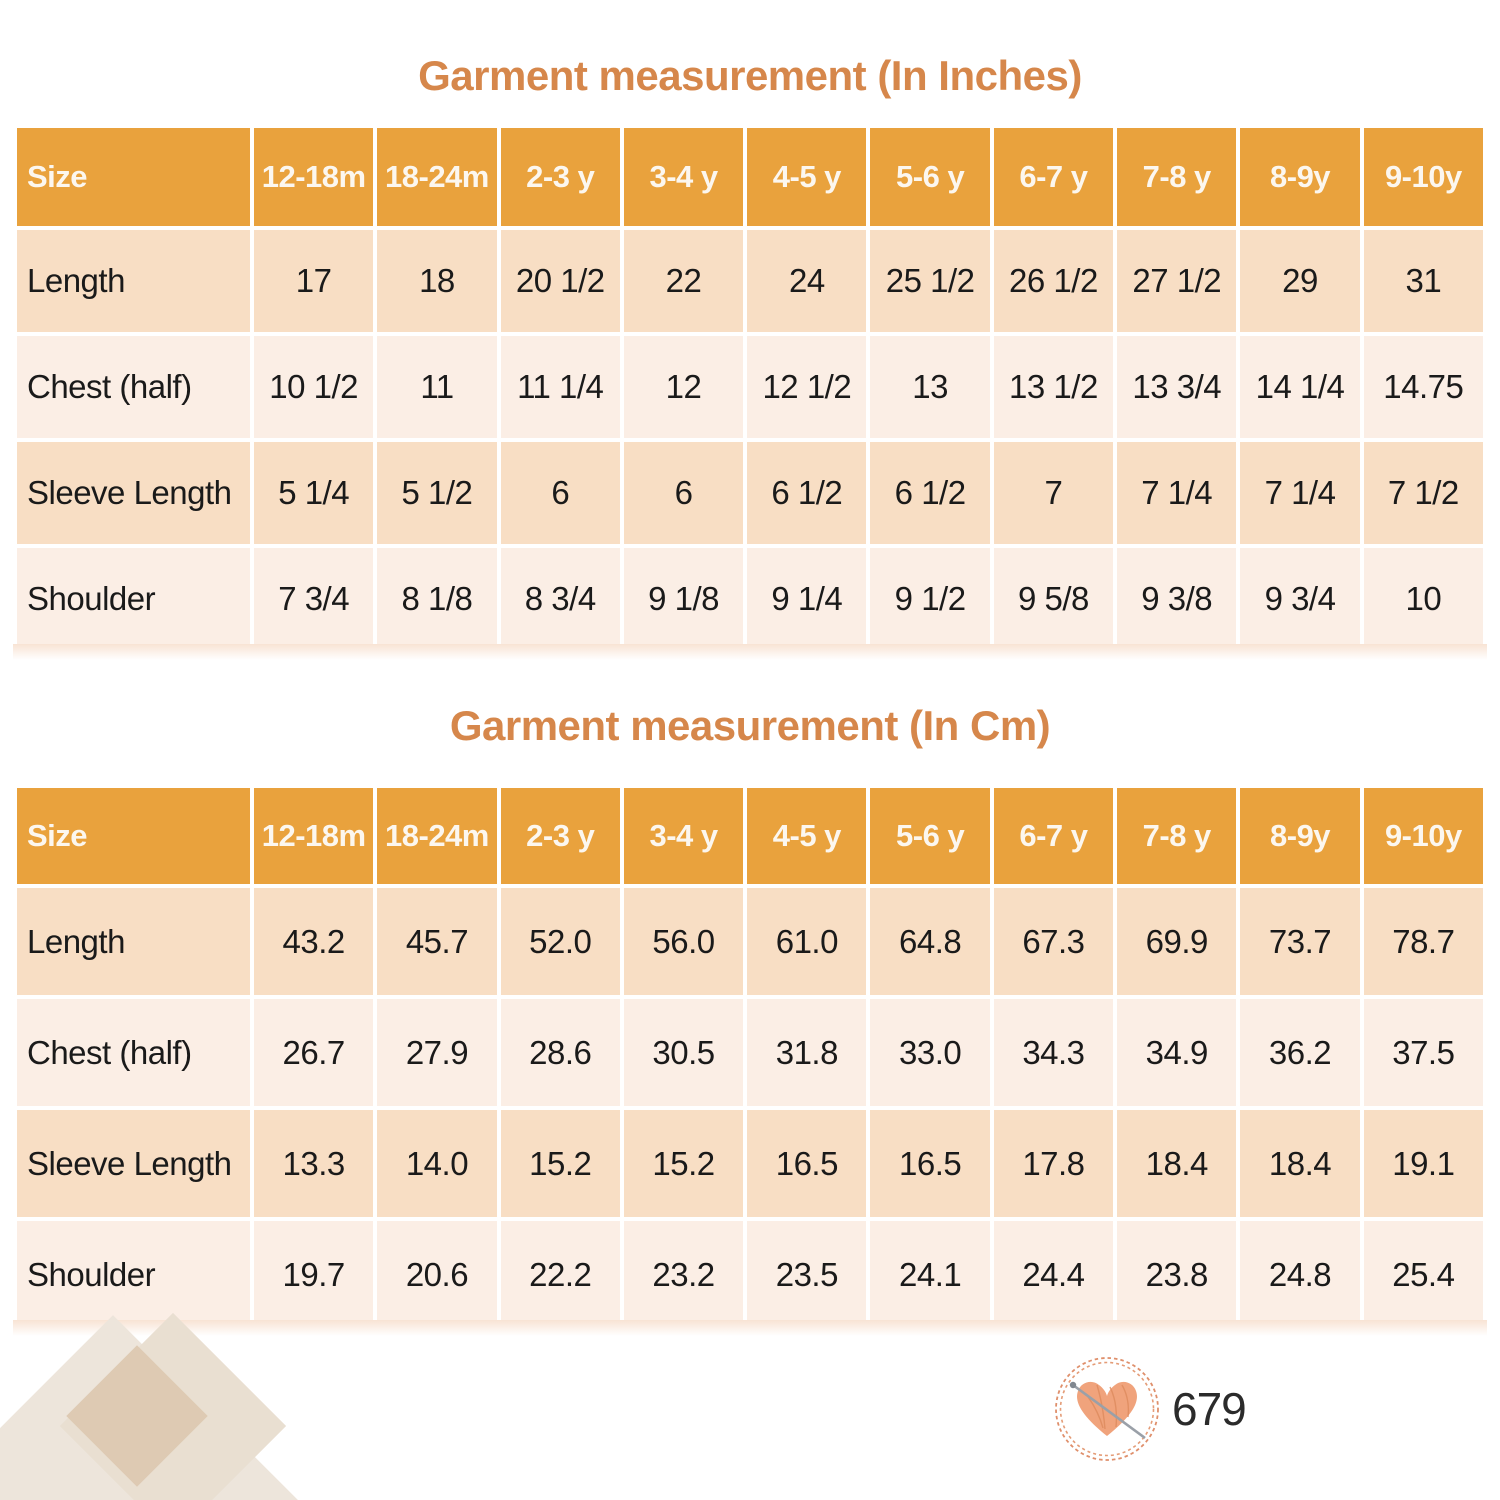 The height and width of the screenshot is (1500, 1500). Describe the element at coordinates (1423, 1052) in the screenshot. I see `value-cell: 37.5` at that location.